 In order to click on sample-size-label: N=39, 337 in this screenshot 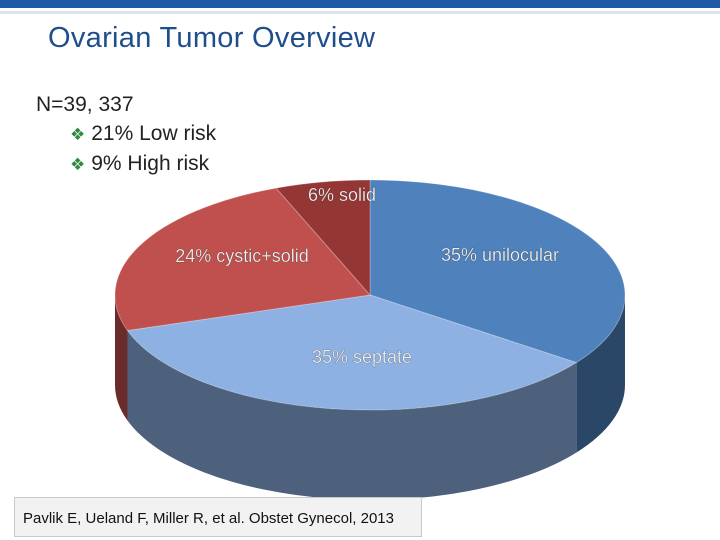, I will do `click(85, 104)`.